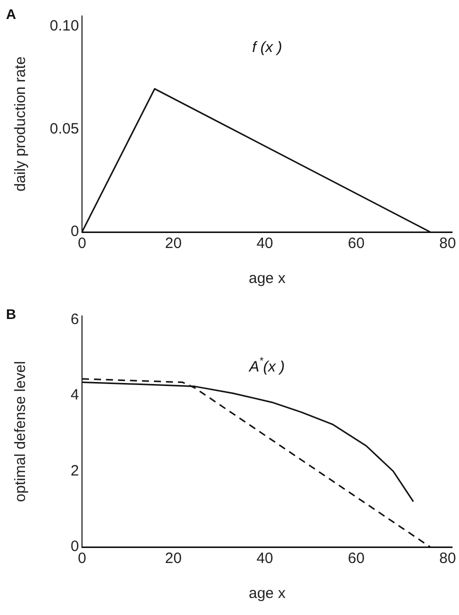  I want to click on y-tick-label: 2, so click(74, 471).